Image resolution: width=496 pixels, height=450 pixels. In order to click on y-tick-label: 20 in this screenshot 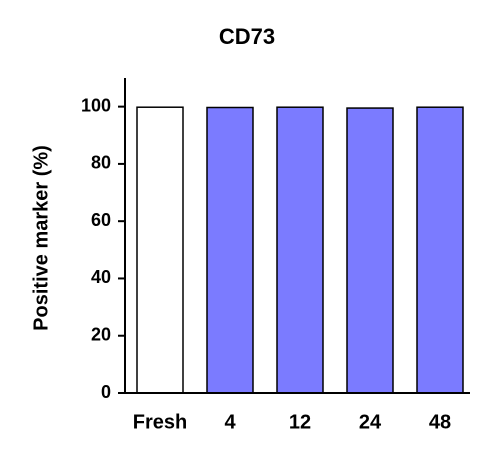, I will do `click(101, 334)`.